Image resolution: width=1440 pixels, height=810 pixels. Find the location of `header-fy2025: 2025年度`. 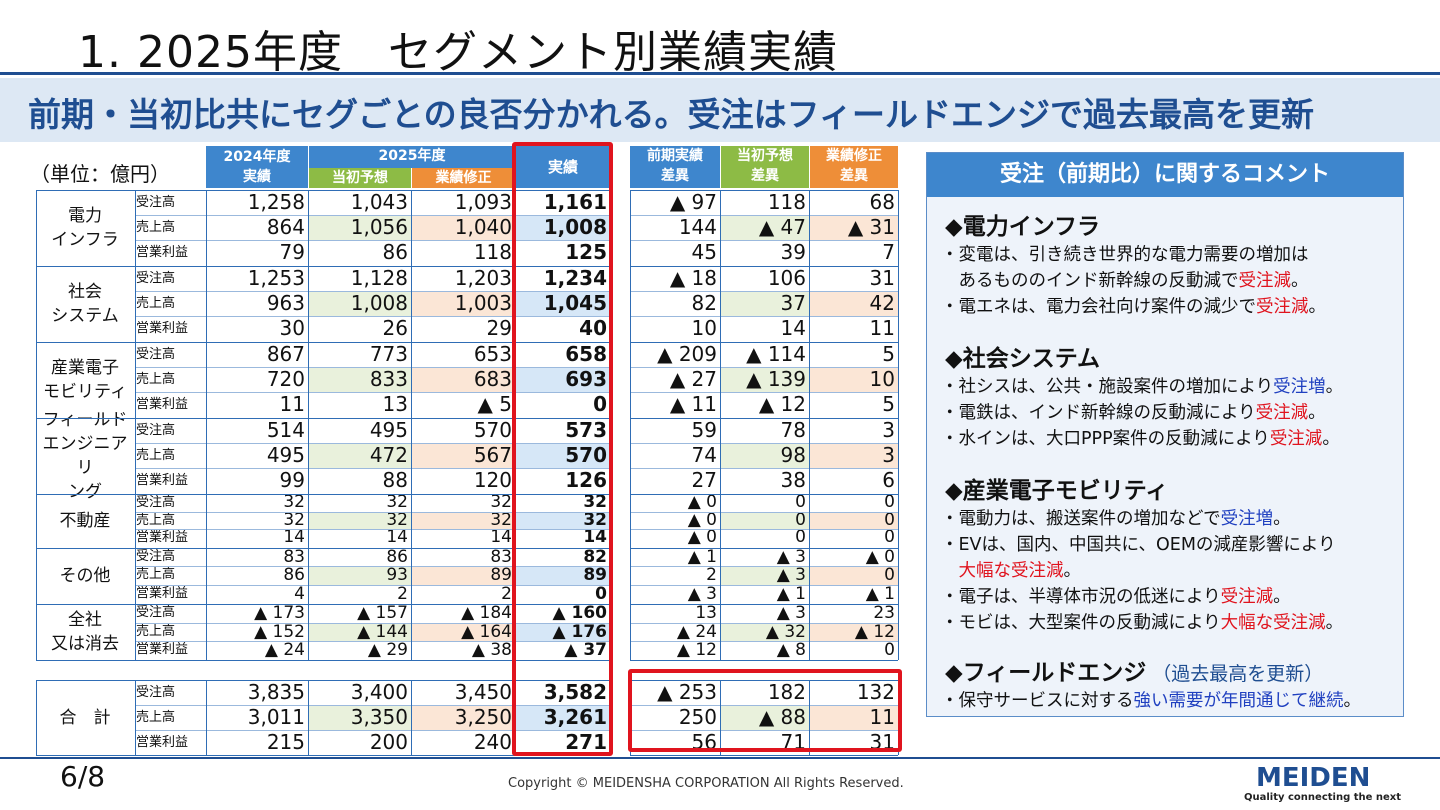

header-fy2025: 2025年度 is located at coordinates (412, 157).